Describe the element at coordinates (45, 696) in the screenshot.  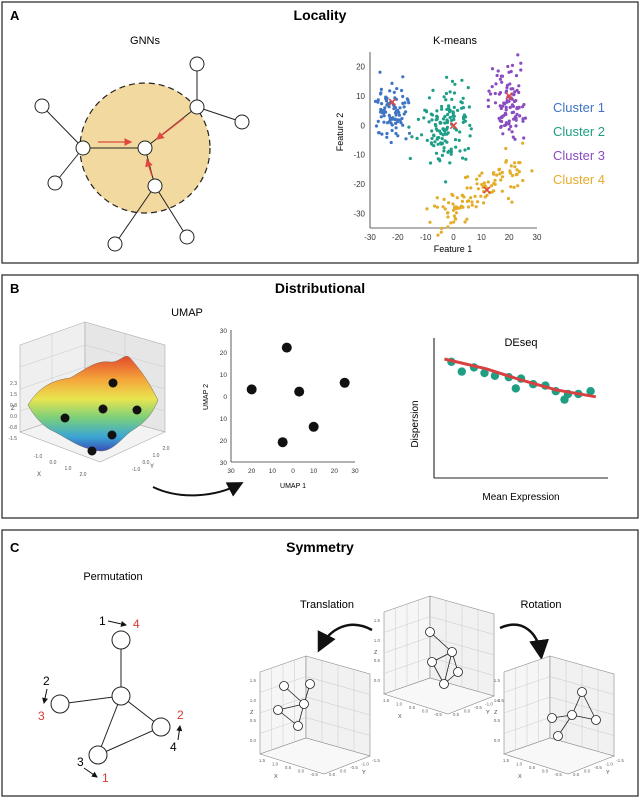
I see `relabel-arrow` at that location.